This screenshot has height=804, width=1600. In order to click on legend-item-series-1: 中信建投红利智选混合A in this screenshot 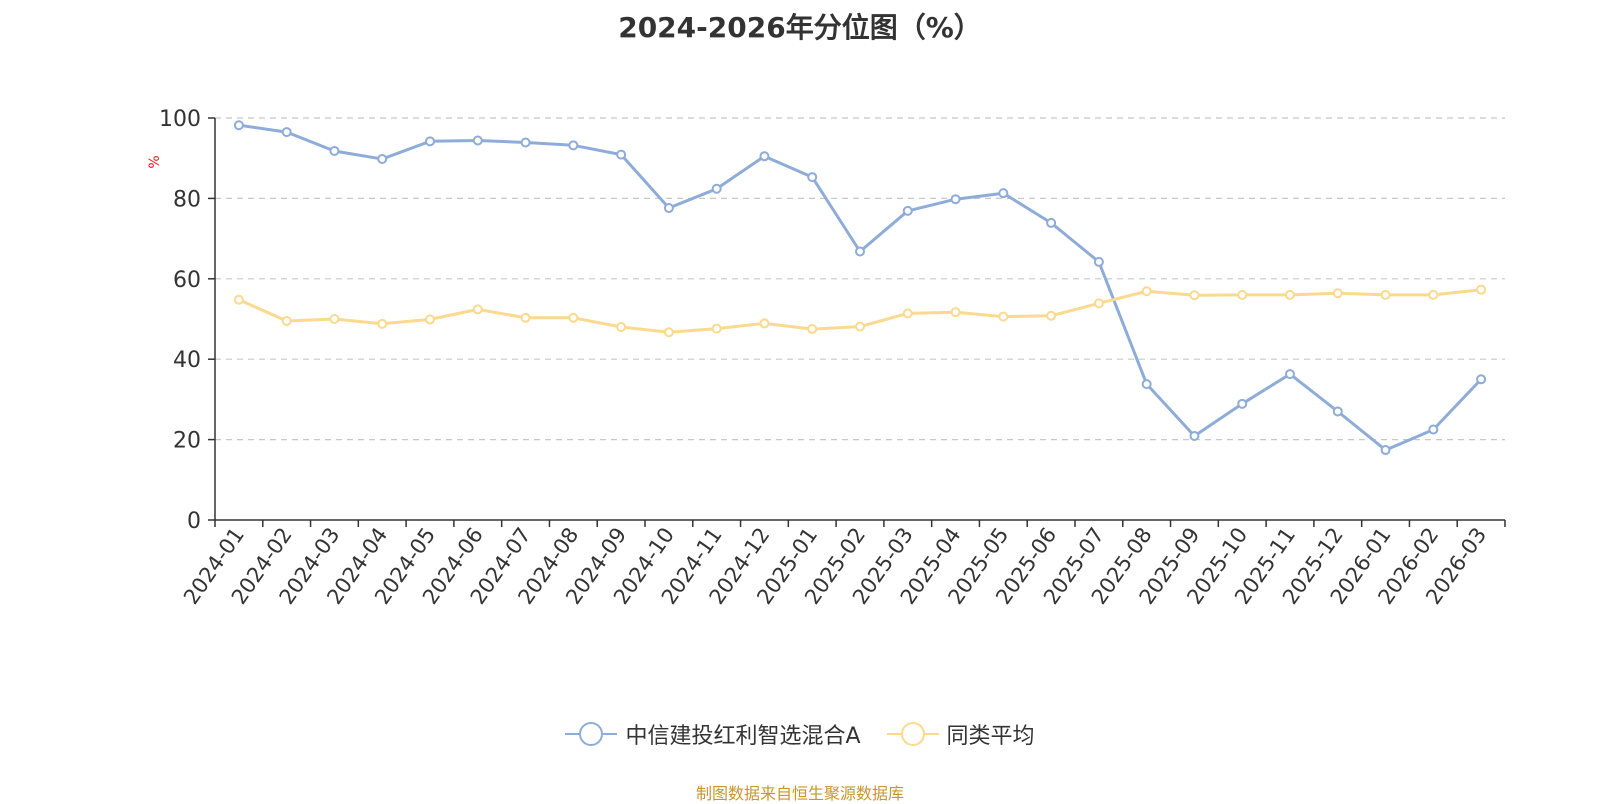, I will do `click(713, 734)`.